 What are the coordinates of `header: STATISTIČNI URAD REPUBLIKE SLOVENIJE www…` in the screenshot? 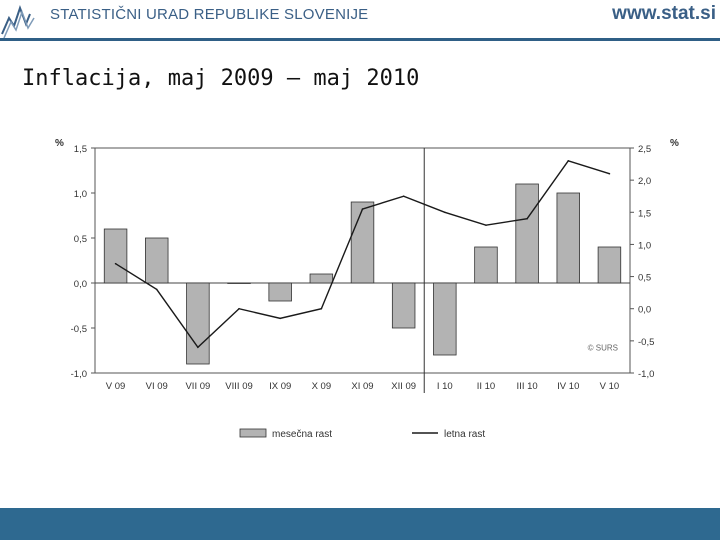 It's located at (360, 20).